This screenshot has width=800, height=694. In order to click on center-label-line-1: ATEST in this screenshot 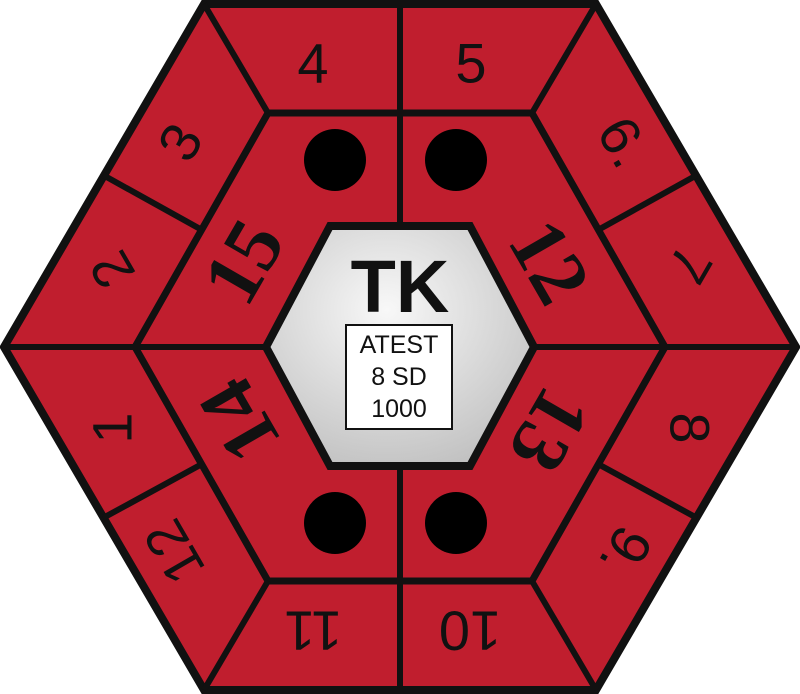, I will do `click(399, 345)`.